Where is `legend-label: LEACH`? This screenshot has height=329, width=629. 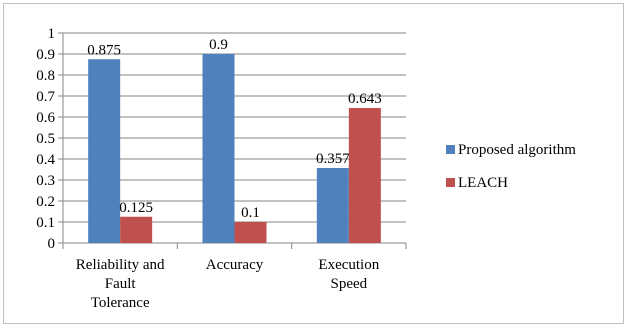 legend-label: LEACH is located at coordinates (483, 183).